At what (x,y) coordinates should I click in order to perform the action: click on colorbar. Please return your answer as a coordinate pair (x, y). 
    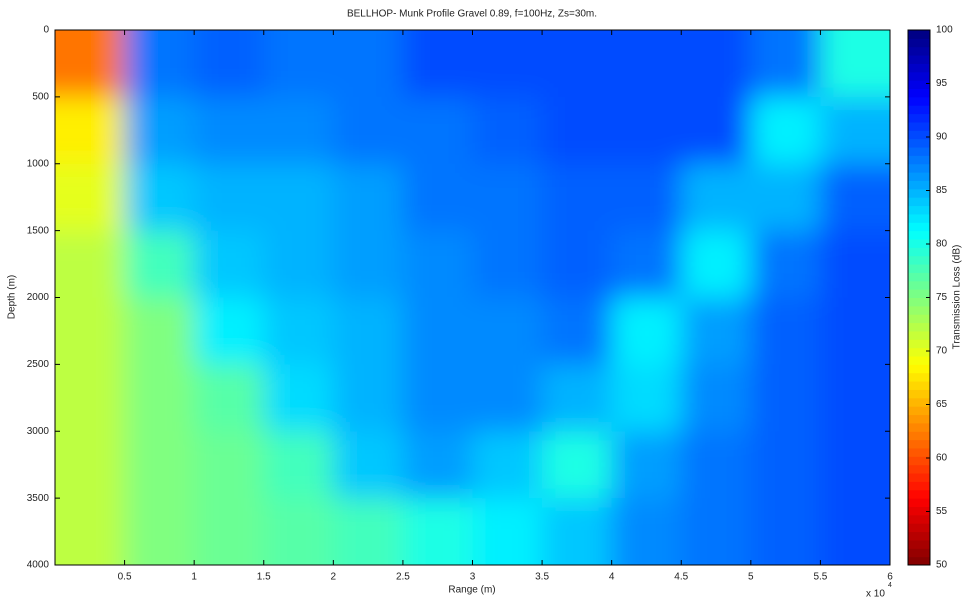
    Looking at the image, I should click on (919, 298).